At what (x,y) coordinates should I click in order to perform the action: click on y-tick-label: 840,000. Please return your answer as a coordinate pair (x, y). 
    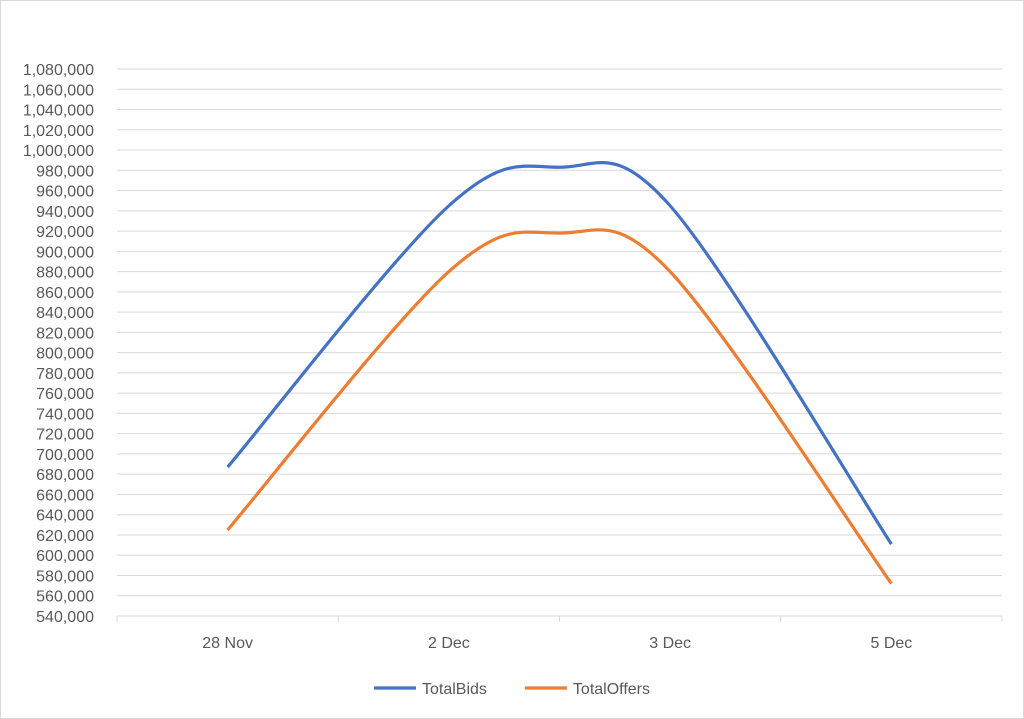
    Looking at the image, I should click on (65, 313).